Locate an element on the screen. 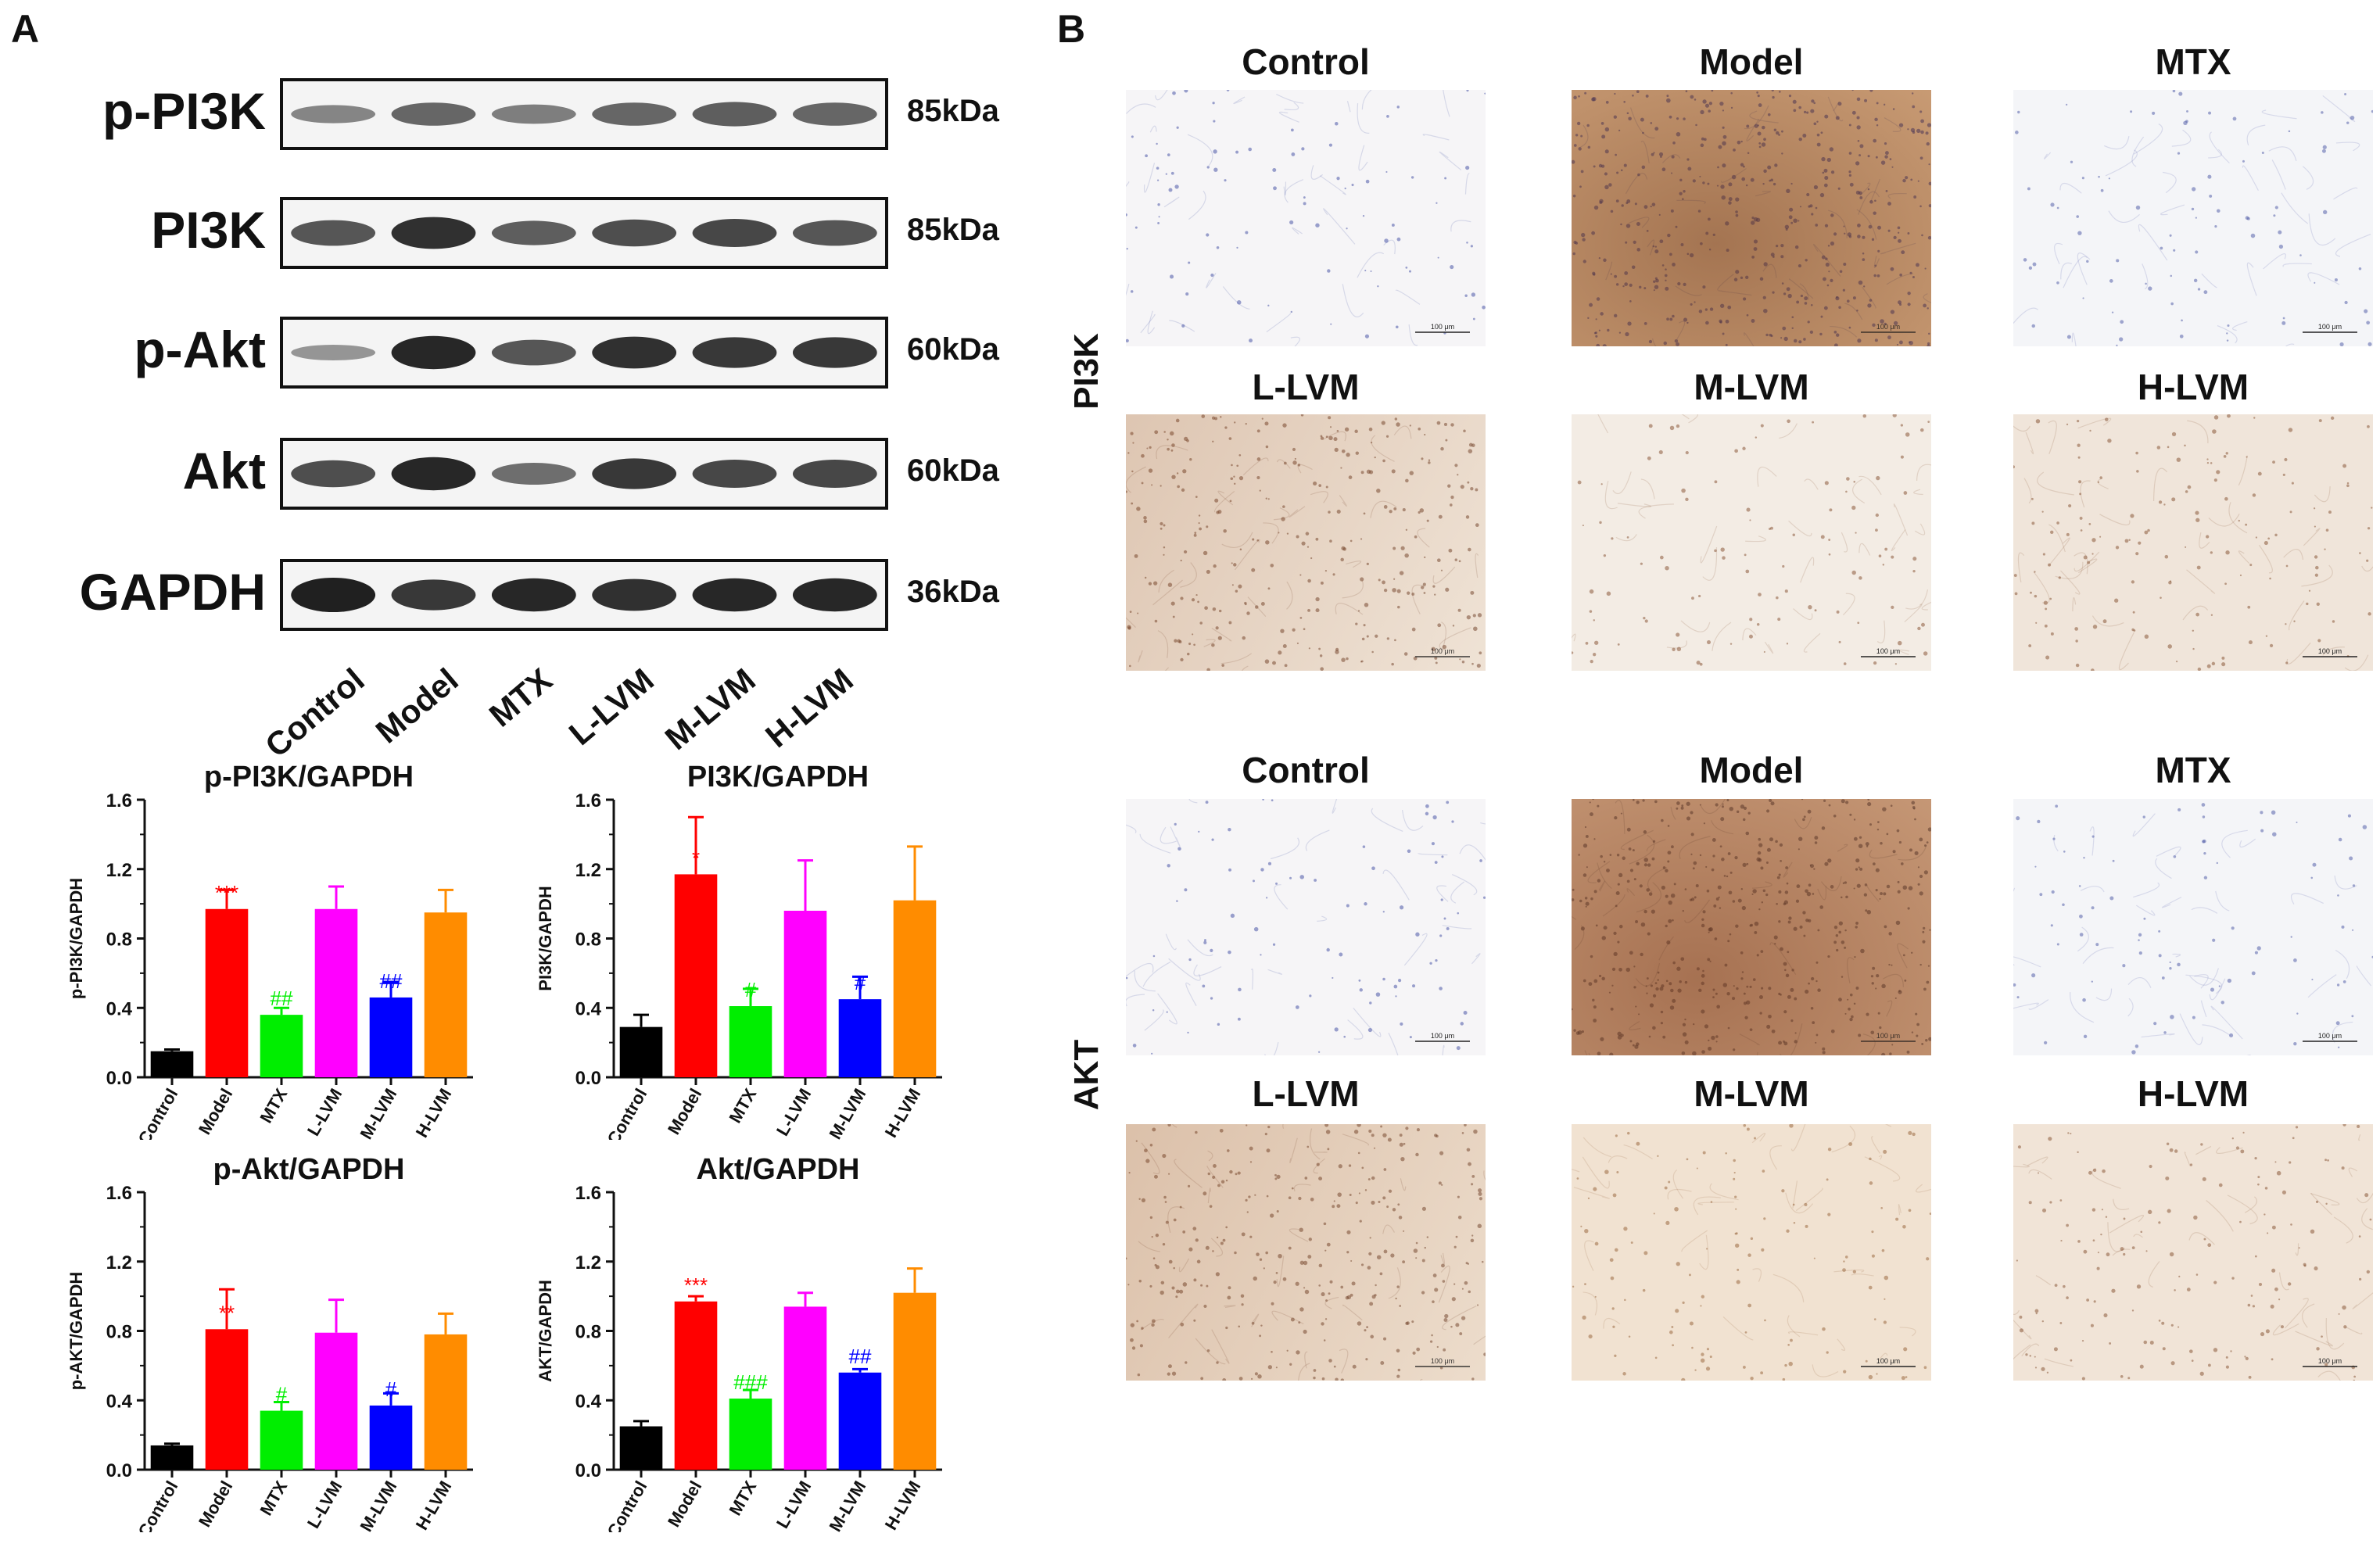  x-tick-label: L-LVM is located at coordinates (793, 1504).